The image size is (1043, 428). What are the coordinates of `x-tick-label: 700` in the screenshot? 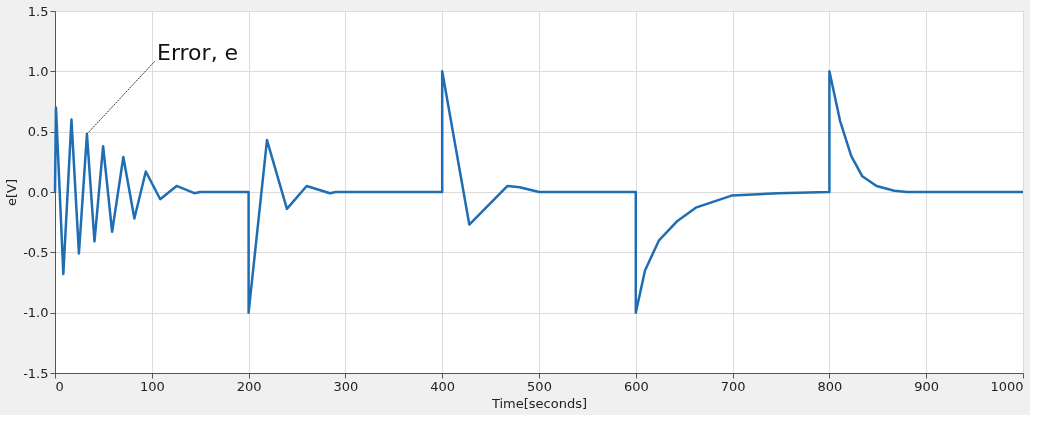 It's located at (733, 386).